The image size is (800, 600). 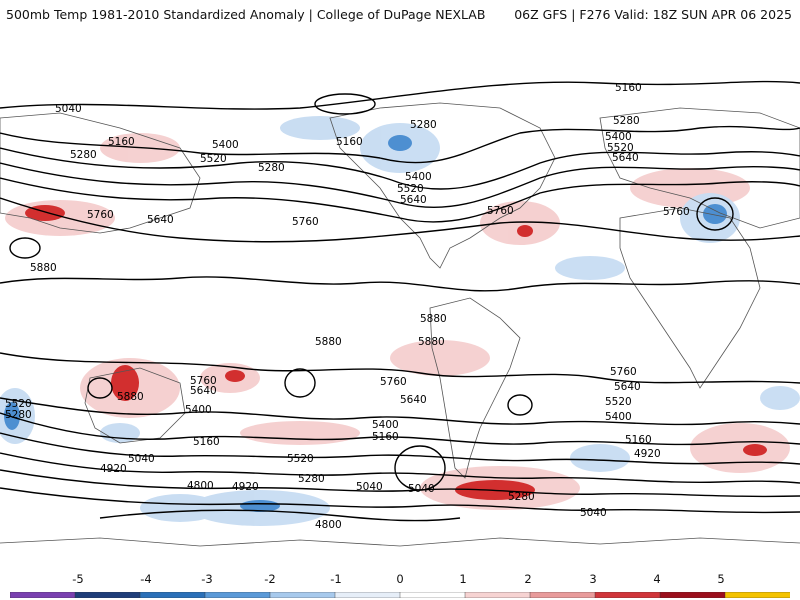 What do you see at coordinates (146, 579) in the screenshot?
I see `colorbar-tick: -4` at bounding box center [146, 579].